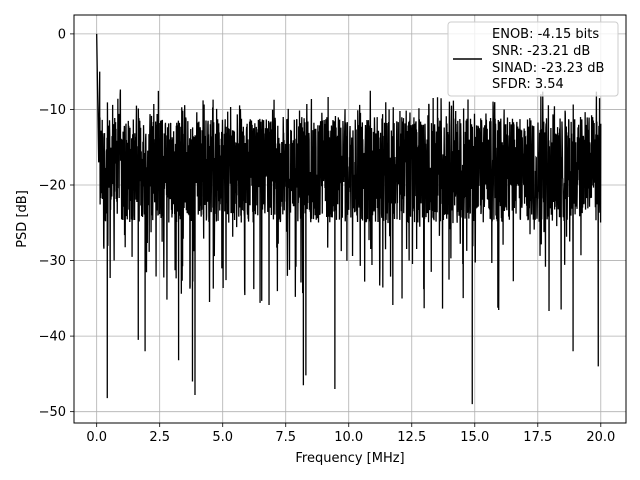 This screenshot has width=640, height=480. I want to click on x-tick-label: 2.5, so click(159, 437).